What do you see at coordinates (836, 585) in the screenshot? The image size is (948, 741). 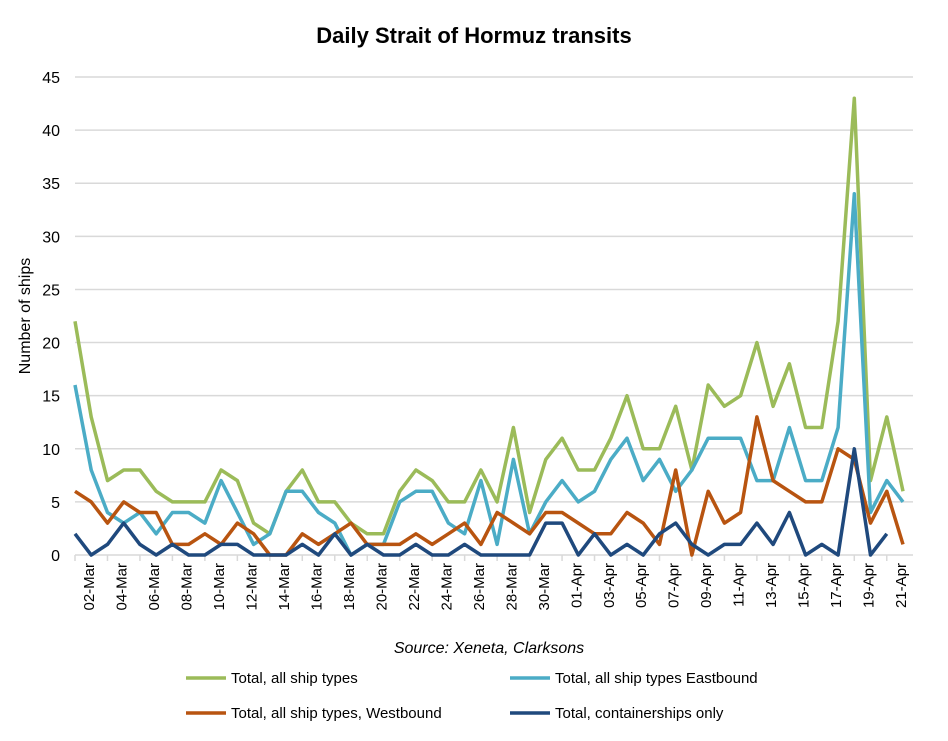 I see `x-tick-label: 17-Apr` at bounding box center [836, 585].